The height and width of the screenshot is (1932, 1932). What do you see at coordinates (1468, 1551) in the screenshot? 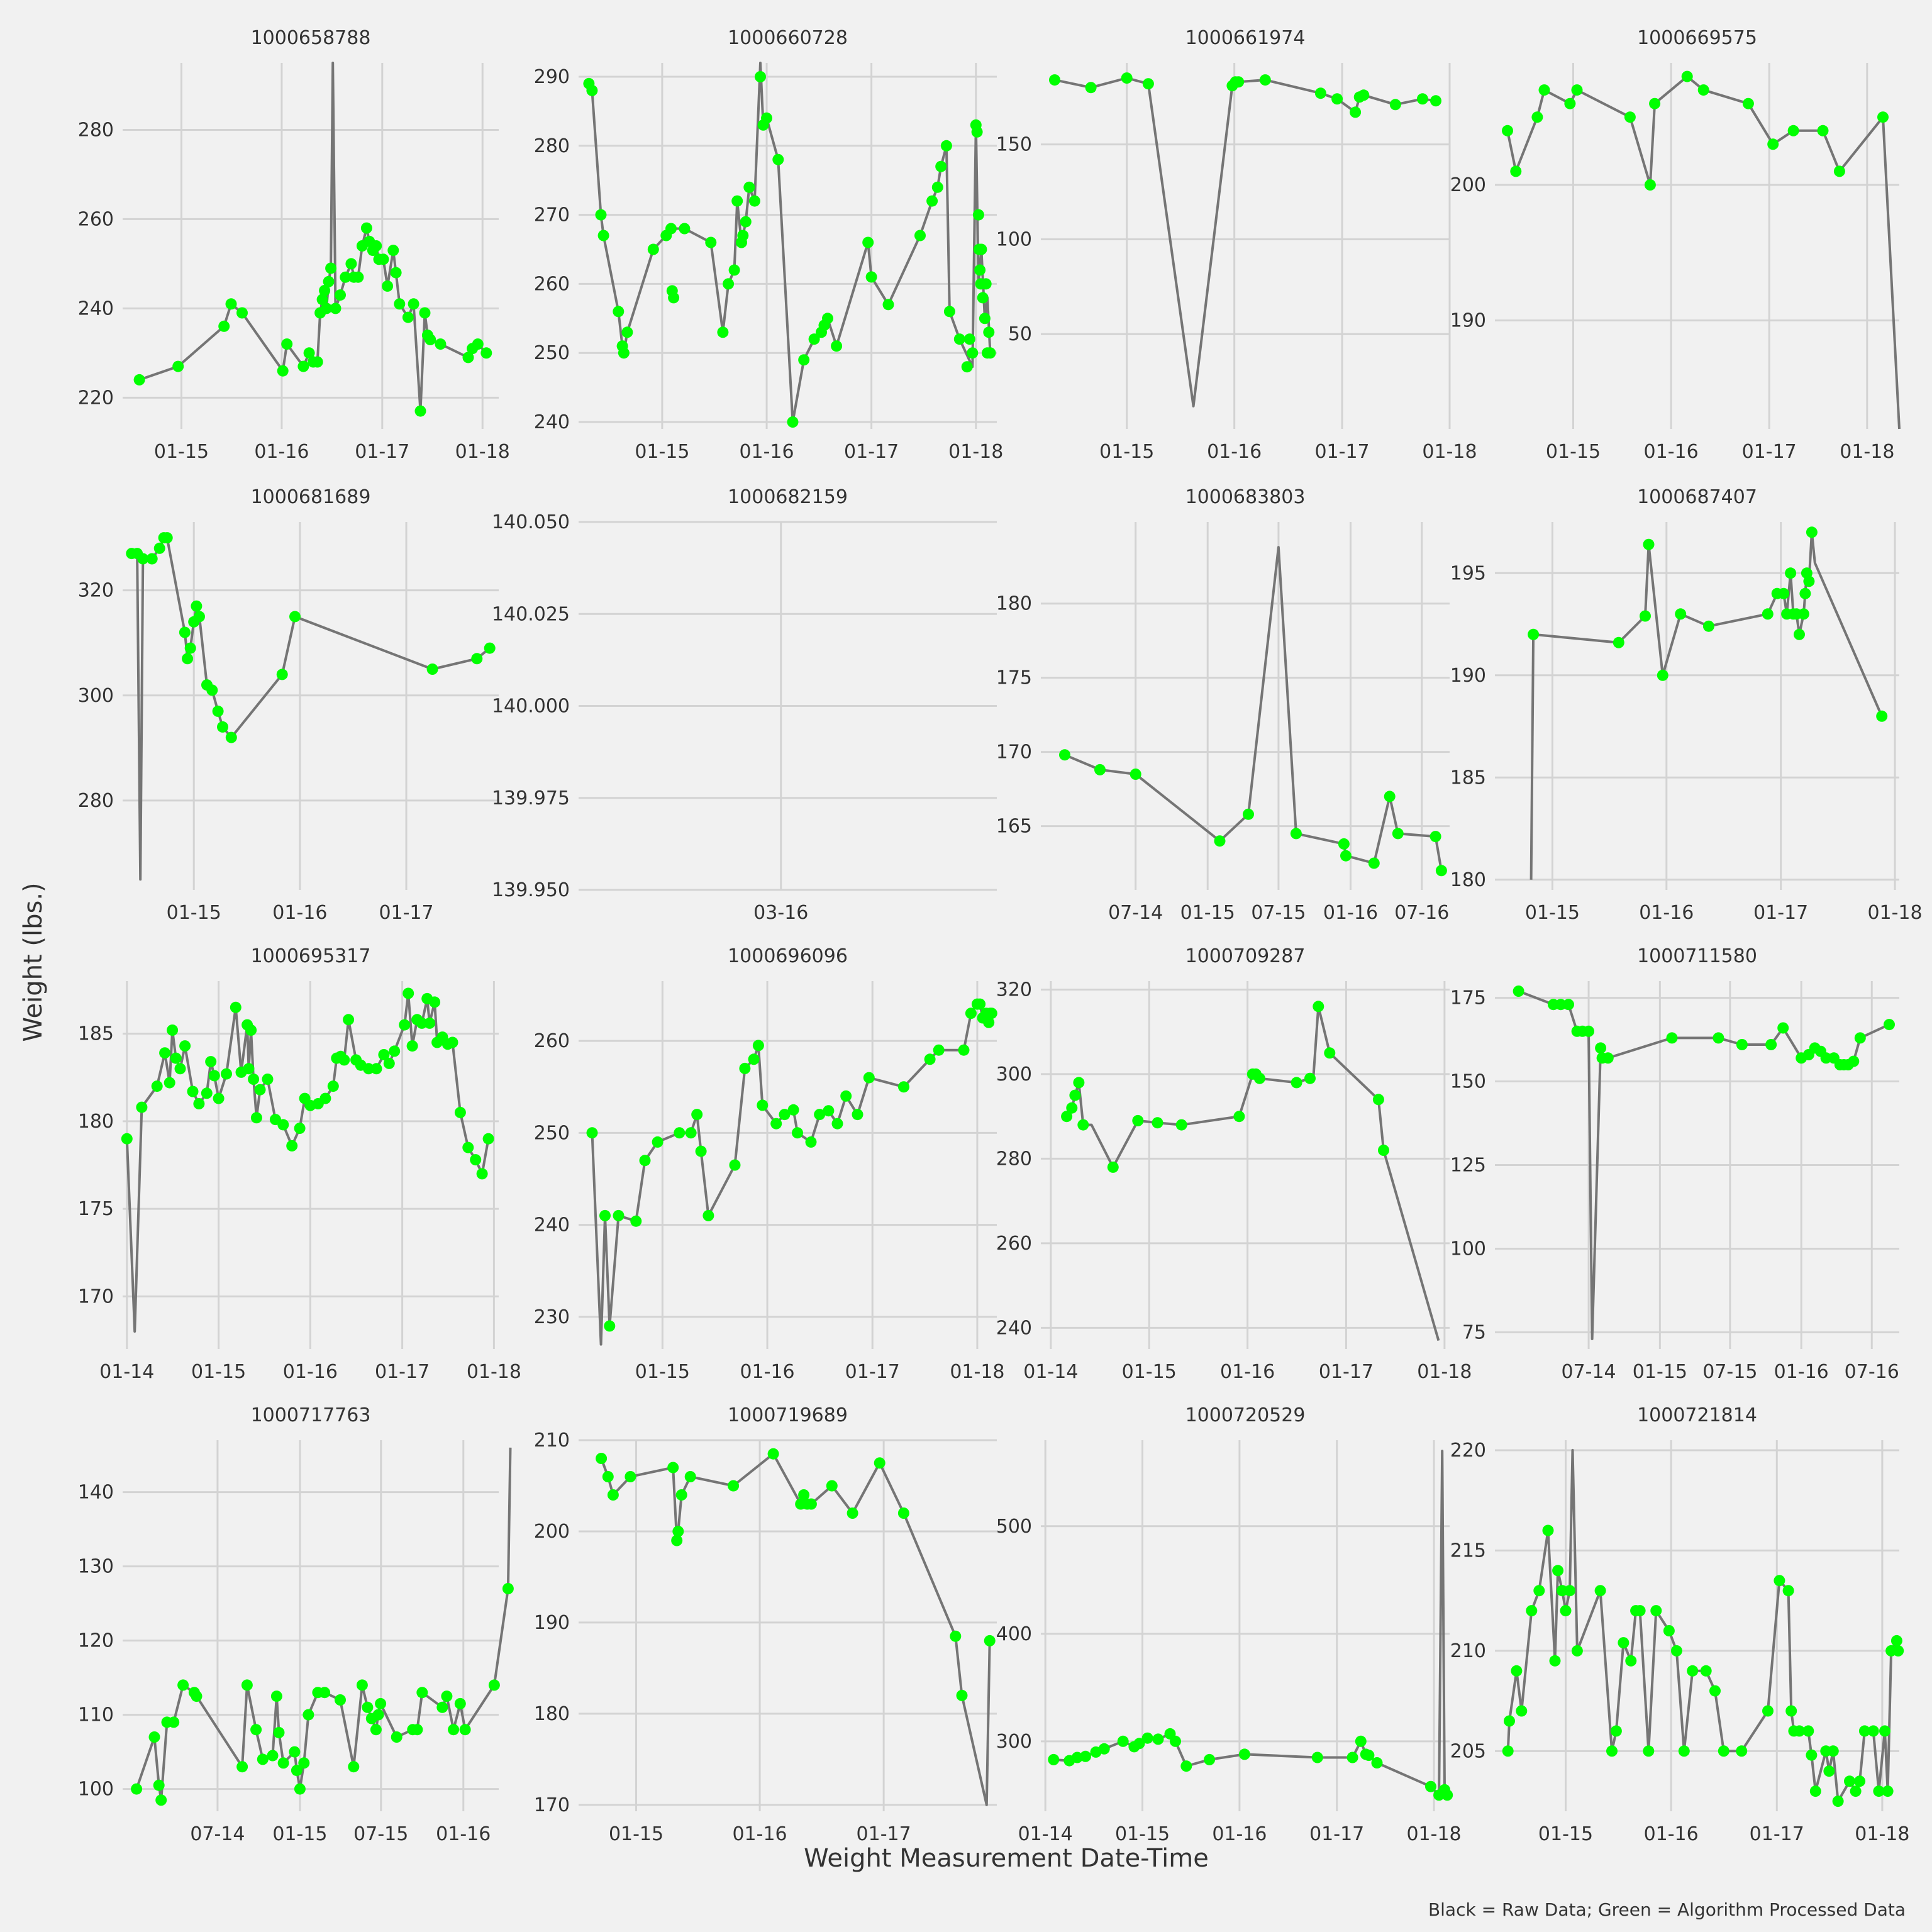
I see `y-tick-label: 215` at bounding box center [1468, 1551].